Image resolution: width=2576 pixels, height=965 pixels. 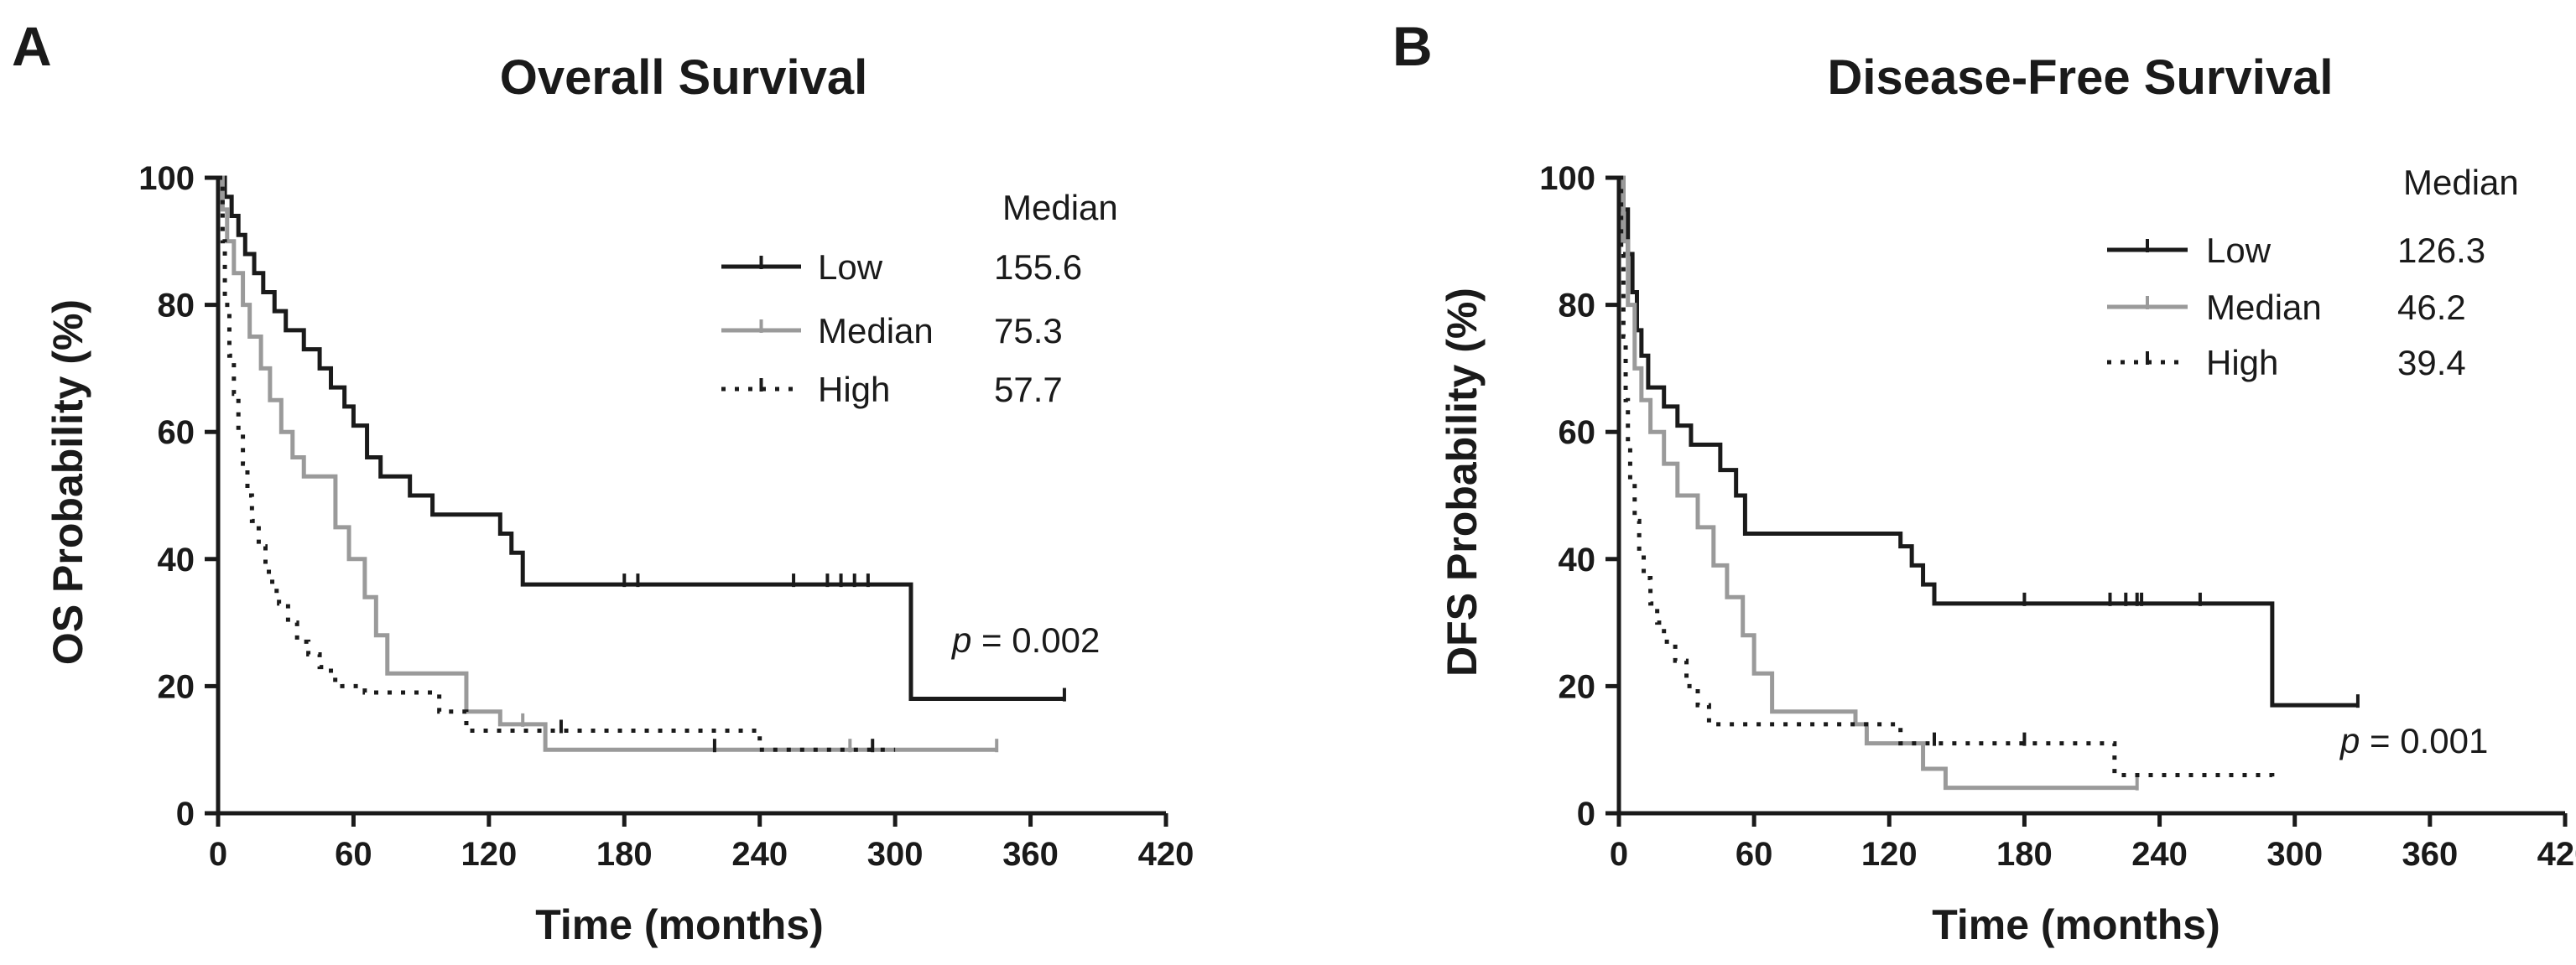 I want to click on panel-a-legend-label-median: Median, so click(x=876, y=330).